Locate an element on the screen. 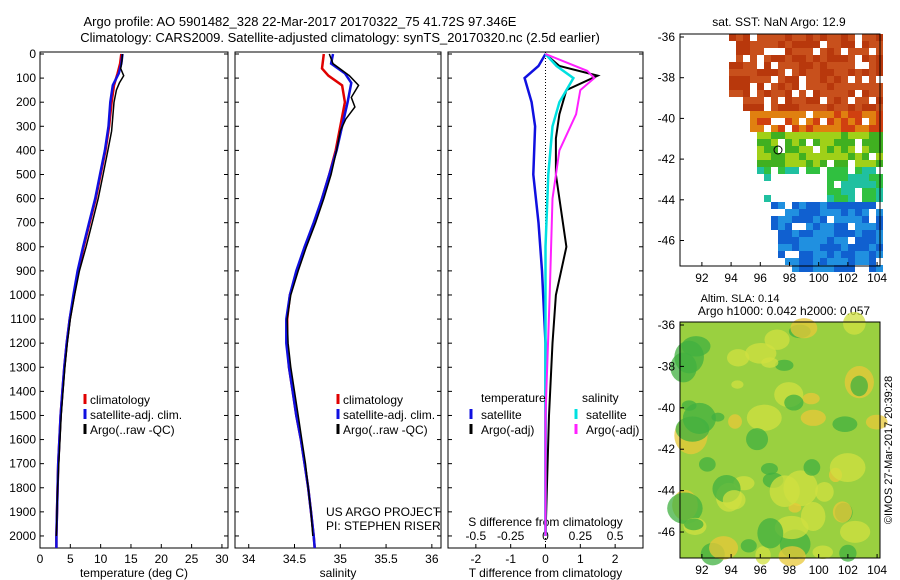 The width and height of the screenshot is (900, 580). s-tick-label: -0.25 is located at coordinates (511, 536).